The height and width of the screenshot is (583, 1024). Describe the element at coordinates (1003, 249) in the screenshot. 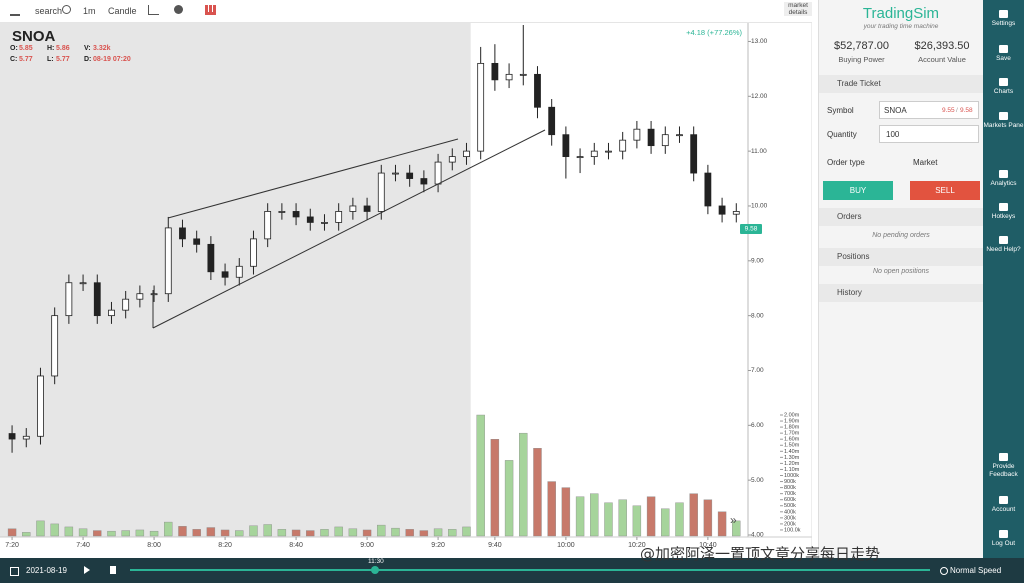

I see `sidebar-label: Need Help?` at that location.